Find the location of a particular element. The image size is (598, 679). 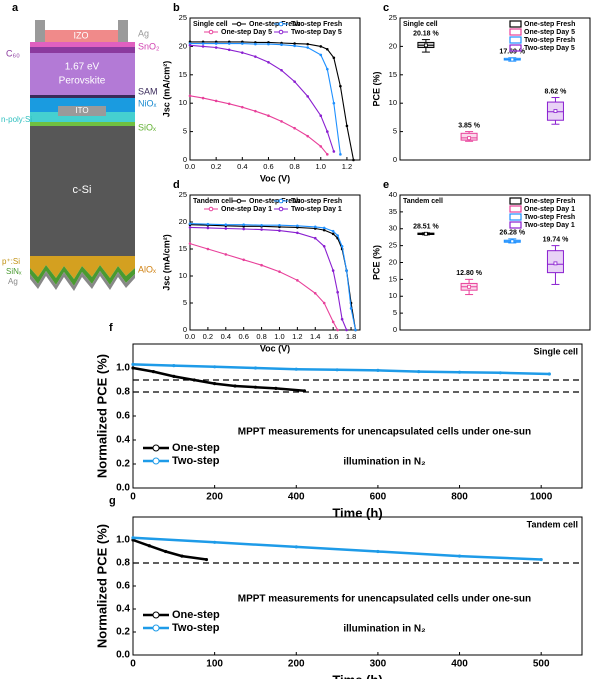

y-tick-label: 0.8 is located at coordinates (123, 563).